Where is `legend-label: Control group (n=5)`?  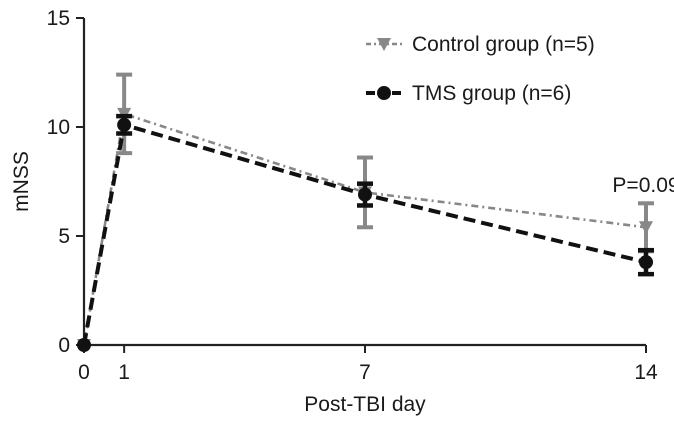
legend-label: Control group (n=5) is located at coordinates (503, 44).